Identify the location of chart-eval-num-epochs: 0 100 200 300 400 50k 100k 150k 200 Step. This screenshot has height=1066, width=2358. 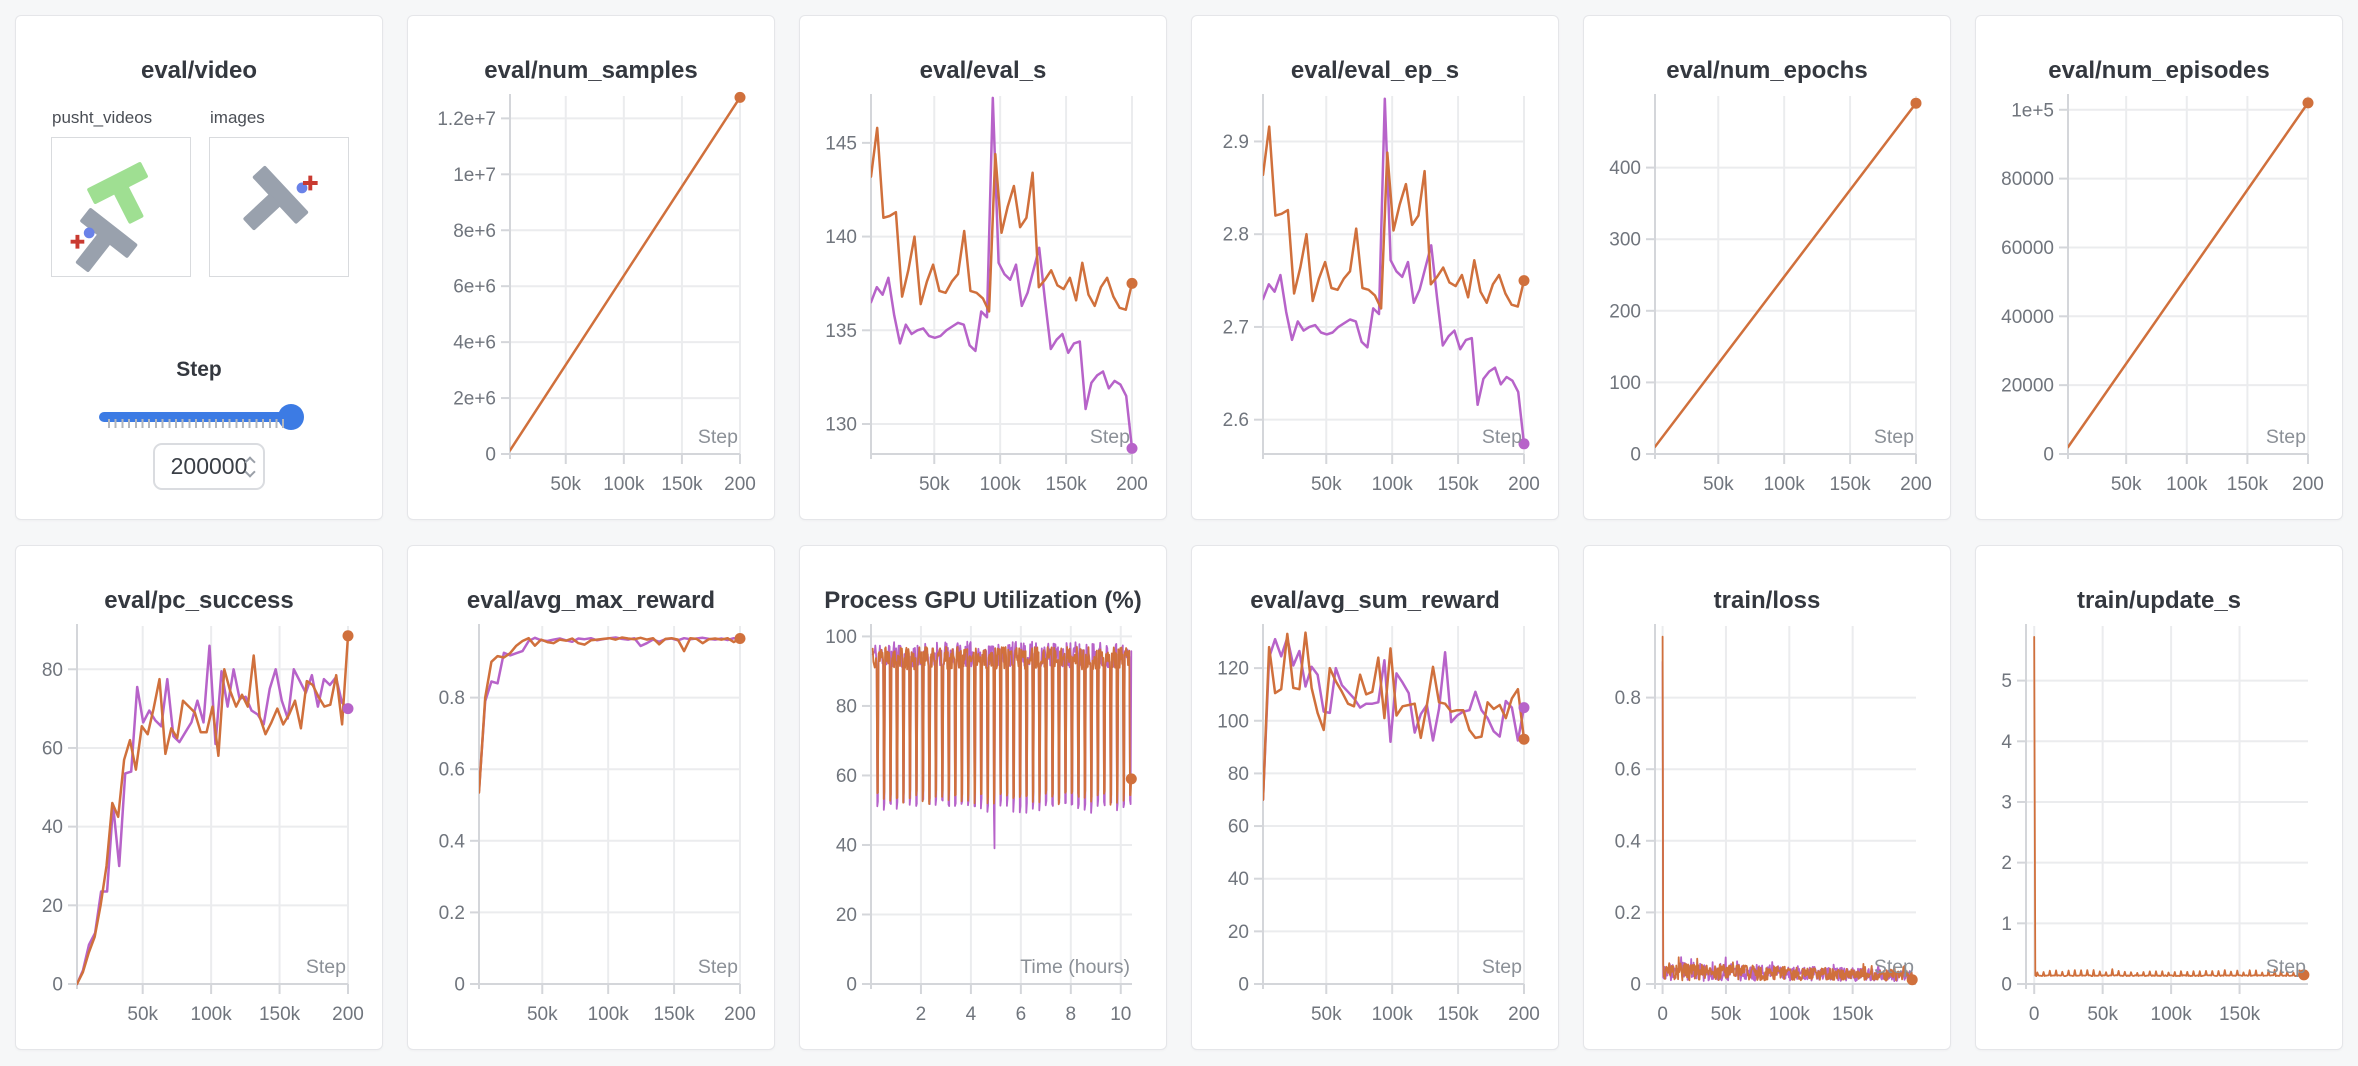
(1768, 300).